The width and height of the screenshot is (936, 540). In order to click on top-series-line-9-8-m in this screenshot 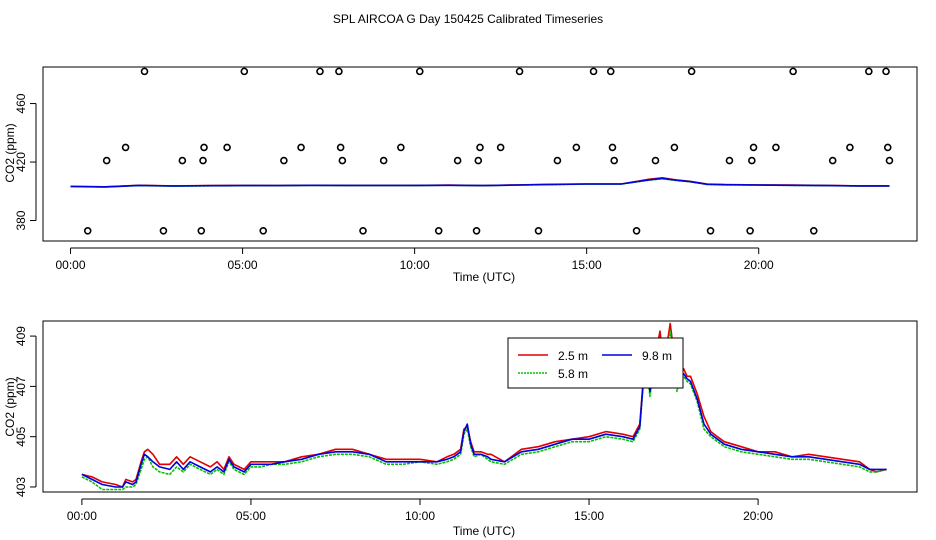, I will do `click(480, 182)`.